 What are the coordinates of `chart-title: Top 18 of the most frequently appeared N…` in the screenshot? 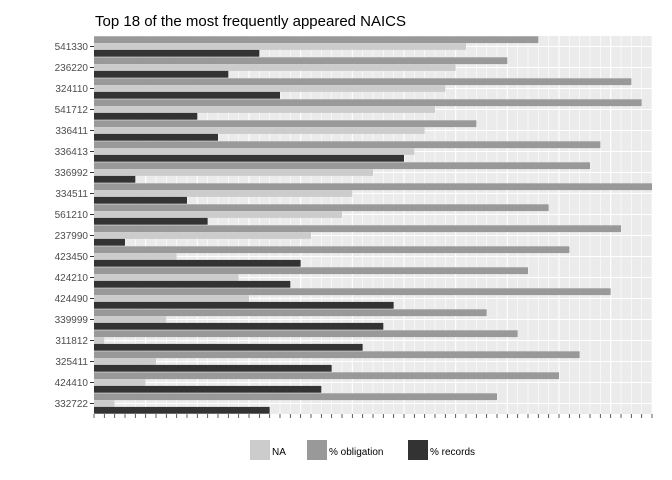 It's located at (250, 21).